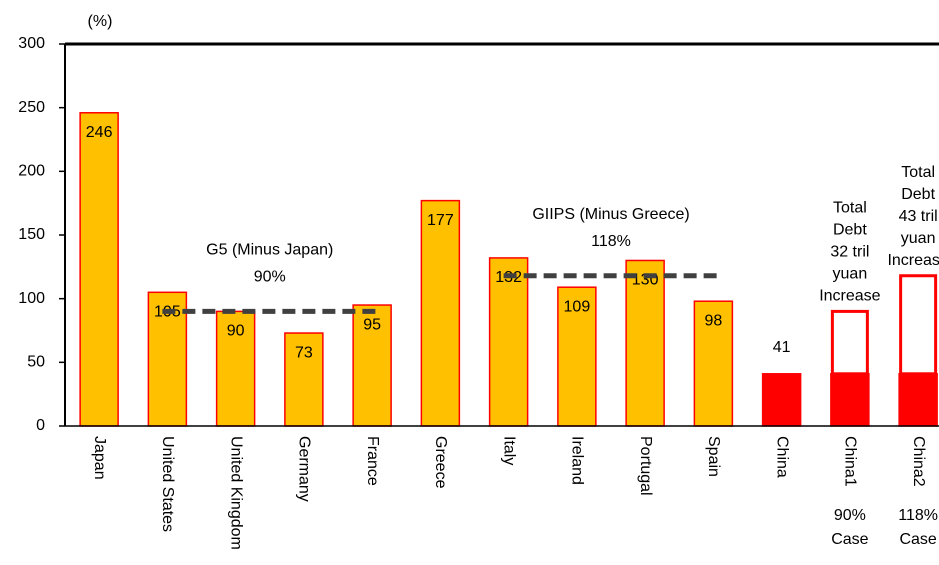 Image resolution: width=939 pixels, height=565 pixels. Describe the element at coordinates (270, 277) in the screenshot. I see `reference-value-label: 90%` at that location.